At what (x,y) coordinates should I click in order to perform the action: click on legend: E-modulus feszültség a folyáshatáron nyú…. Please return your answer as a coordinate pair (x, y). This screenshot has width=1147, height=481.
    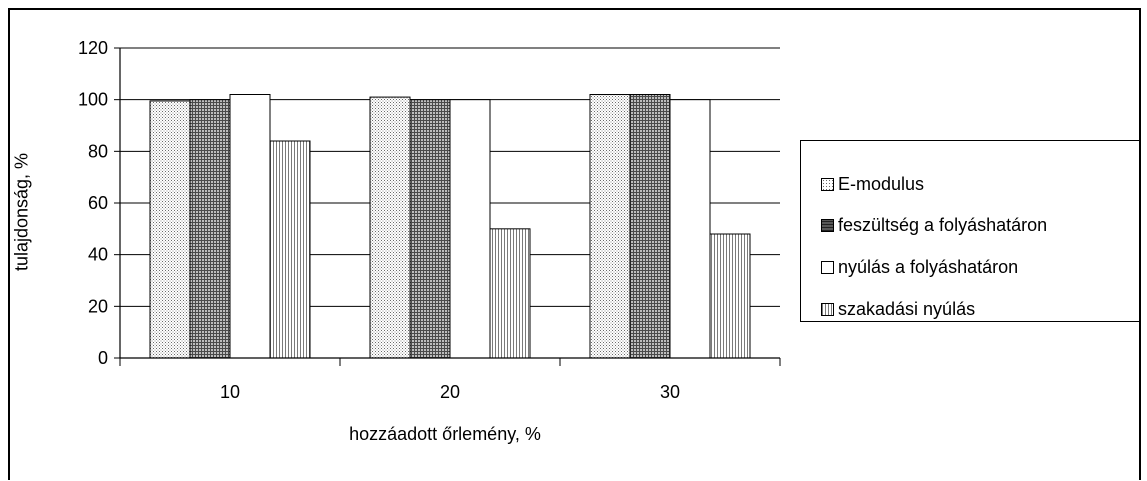
    Looking at the image, I should click on (970, 231).